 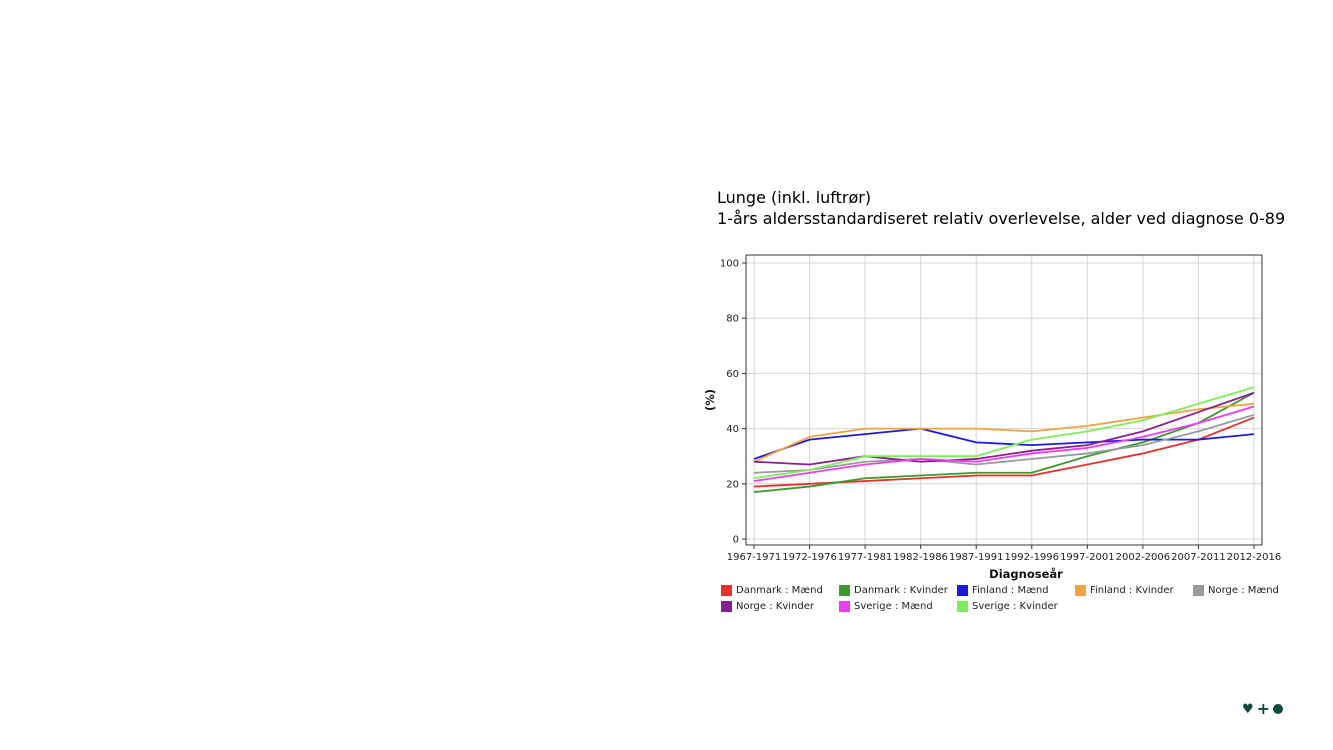 I want to click on legend-item: Finland : Mænd, so click(x=1003, y=590).